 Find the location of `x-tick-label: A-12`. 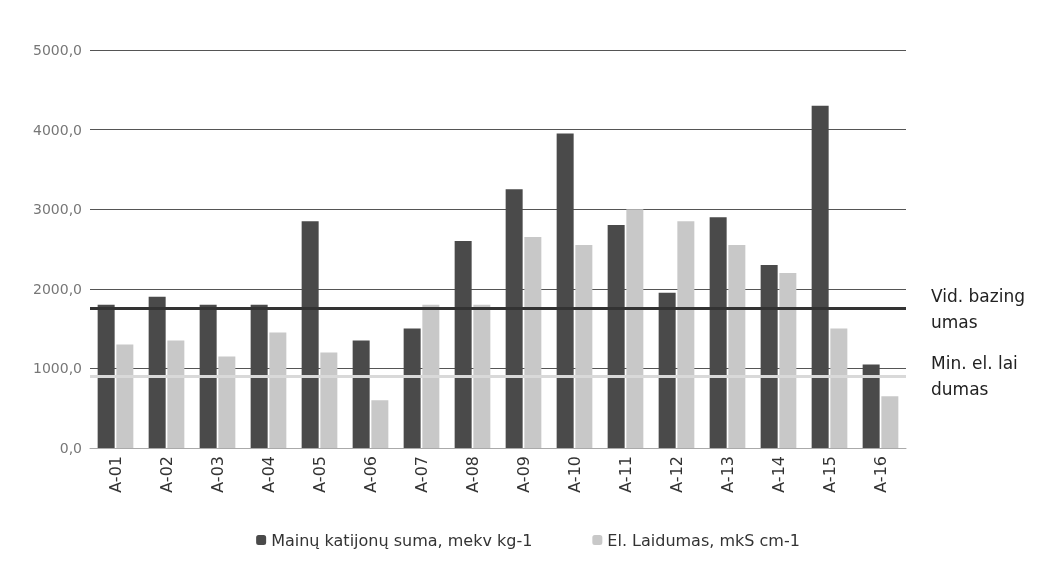

x-tick-label: A-12 is located at coordinates (676, 474).